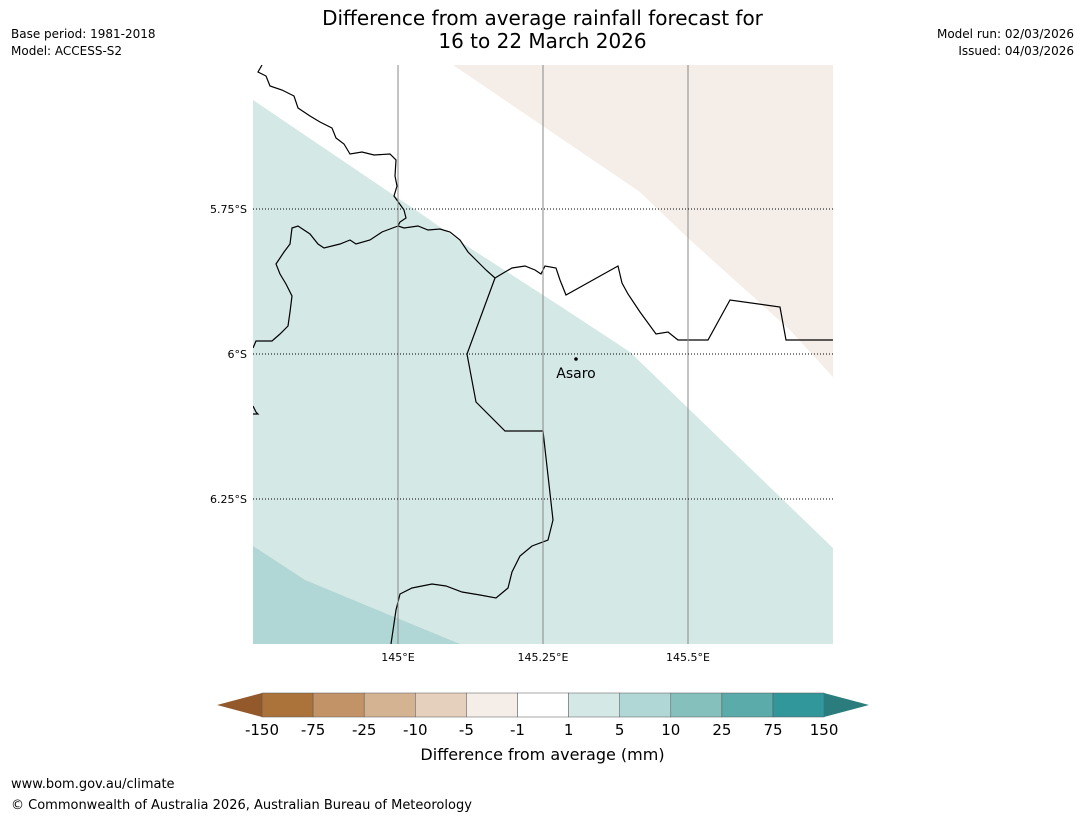 Image resolution: width=1085 pixels, height=816 pixels. What do you see at coordinates (643, 221) in the screenshot?
I see `below-average-area` at bounding box center [643, 221].